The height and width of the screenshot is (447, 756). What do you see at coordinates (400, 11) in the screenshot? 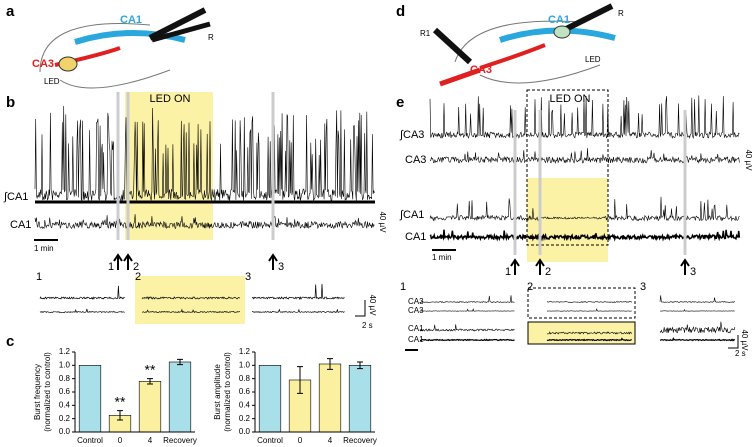
I see `panel-label: d` at bounding box center [400, 11].